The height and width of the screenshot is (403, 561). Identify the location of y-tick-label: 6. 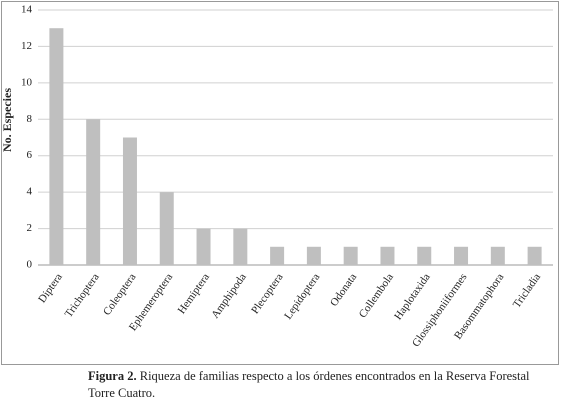
(30, 155).